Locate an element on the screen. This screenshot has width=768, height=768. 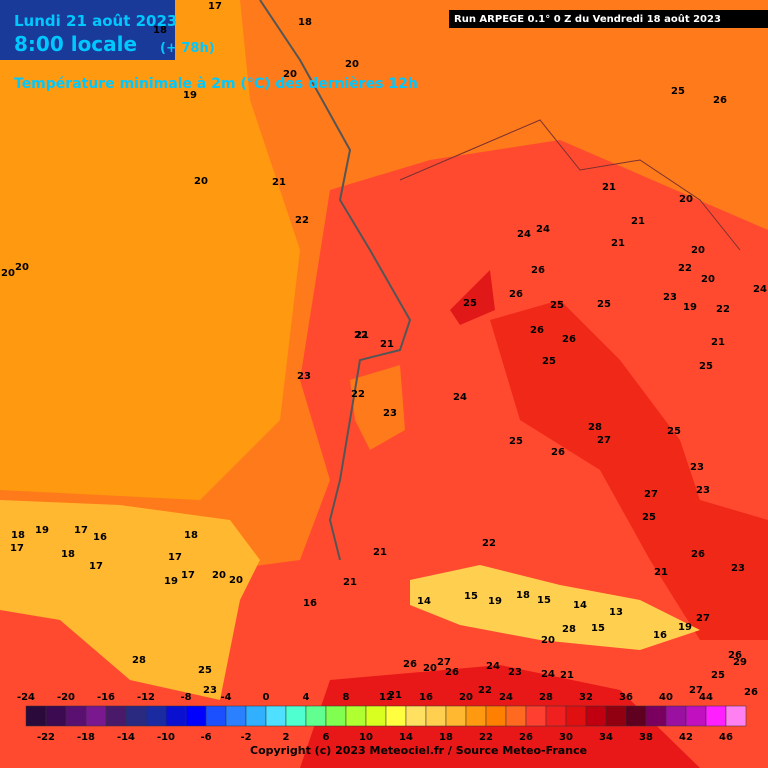
colorbar-label: 40 is located at coordinates (666, 697).